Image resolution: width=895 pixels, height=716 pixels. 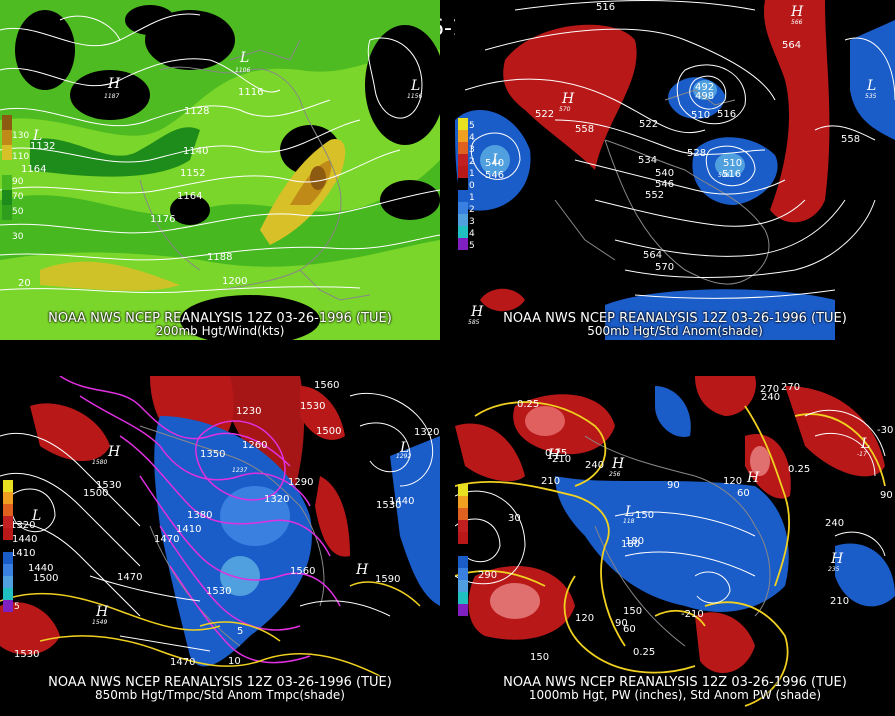 I want to click on low-value: 1132, so click(x=42, y=146).